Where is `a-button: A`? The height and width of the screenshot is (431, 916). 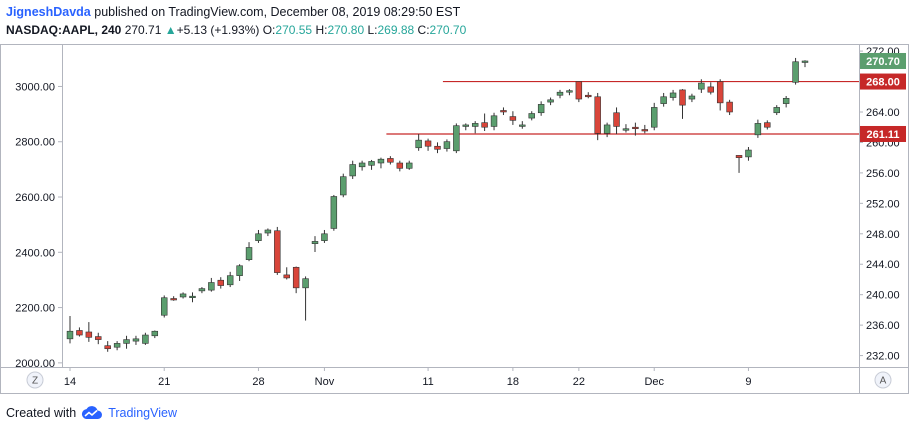
a-button: A is located at coordinates (883, 380).